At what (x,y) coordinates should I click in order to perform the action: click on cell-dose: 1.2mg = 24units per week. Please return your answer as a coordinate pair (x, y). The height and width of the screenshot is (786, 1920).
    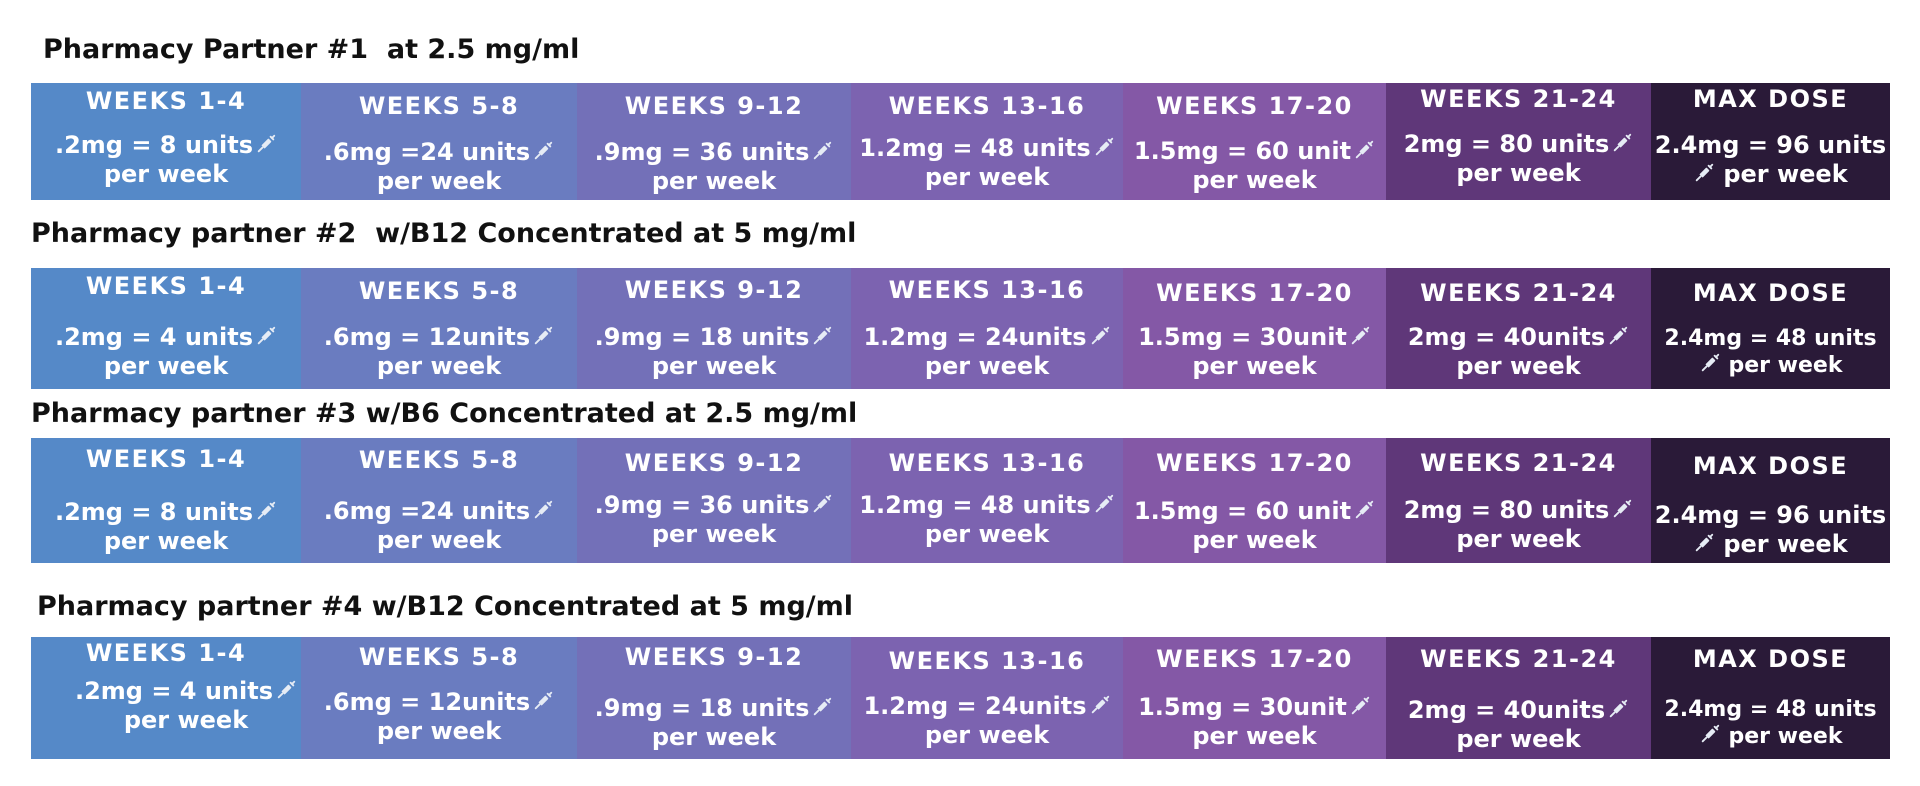
    Looking at the image, I should click on (987, 721).